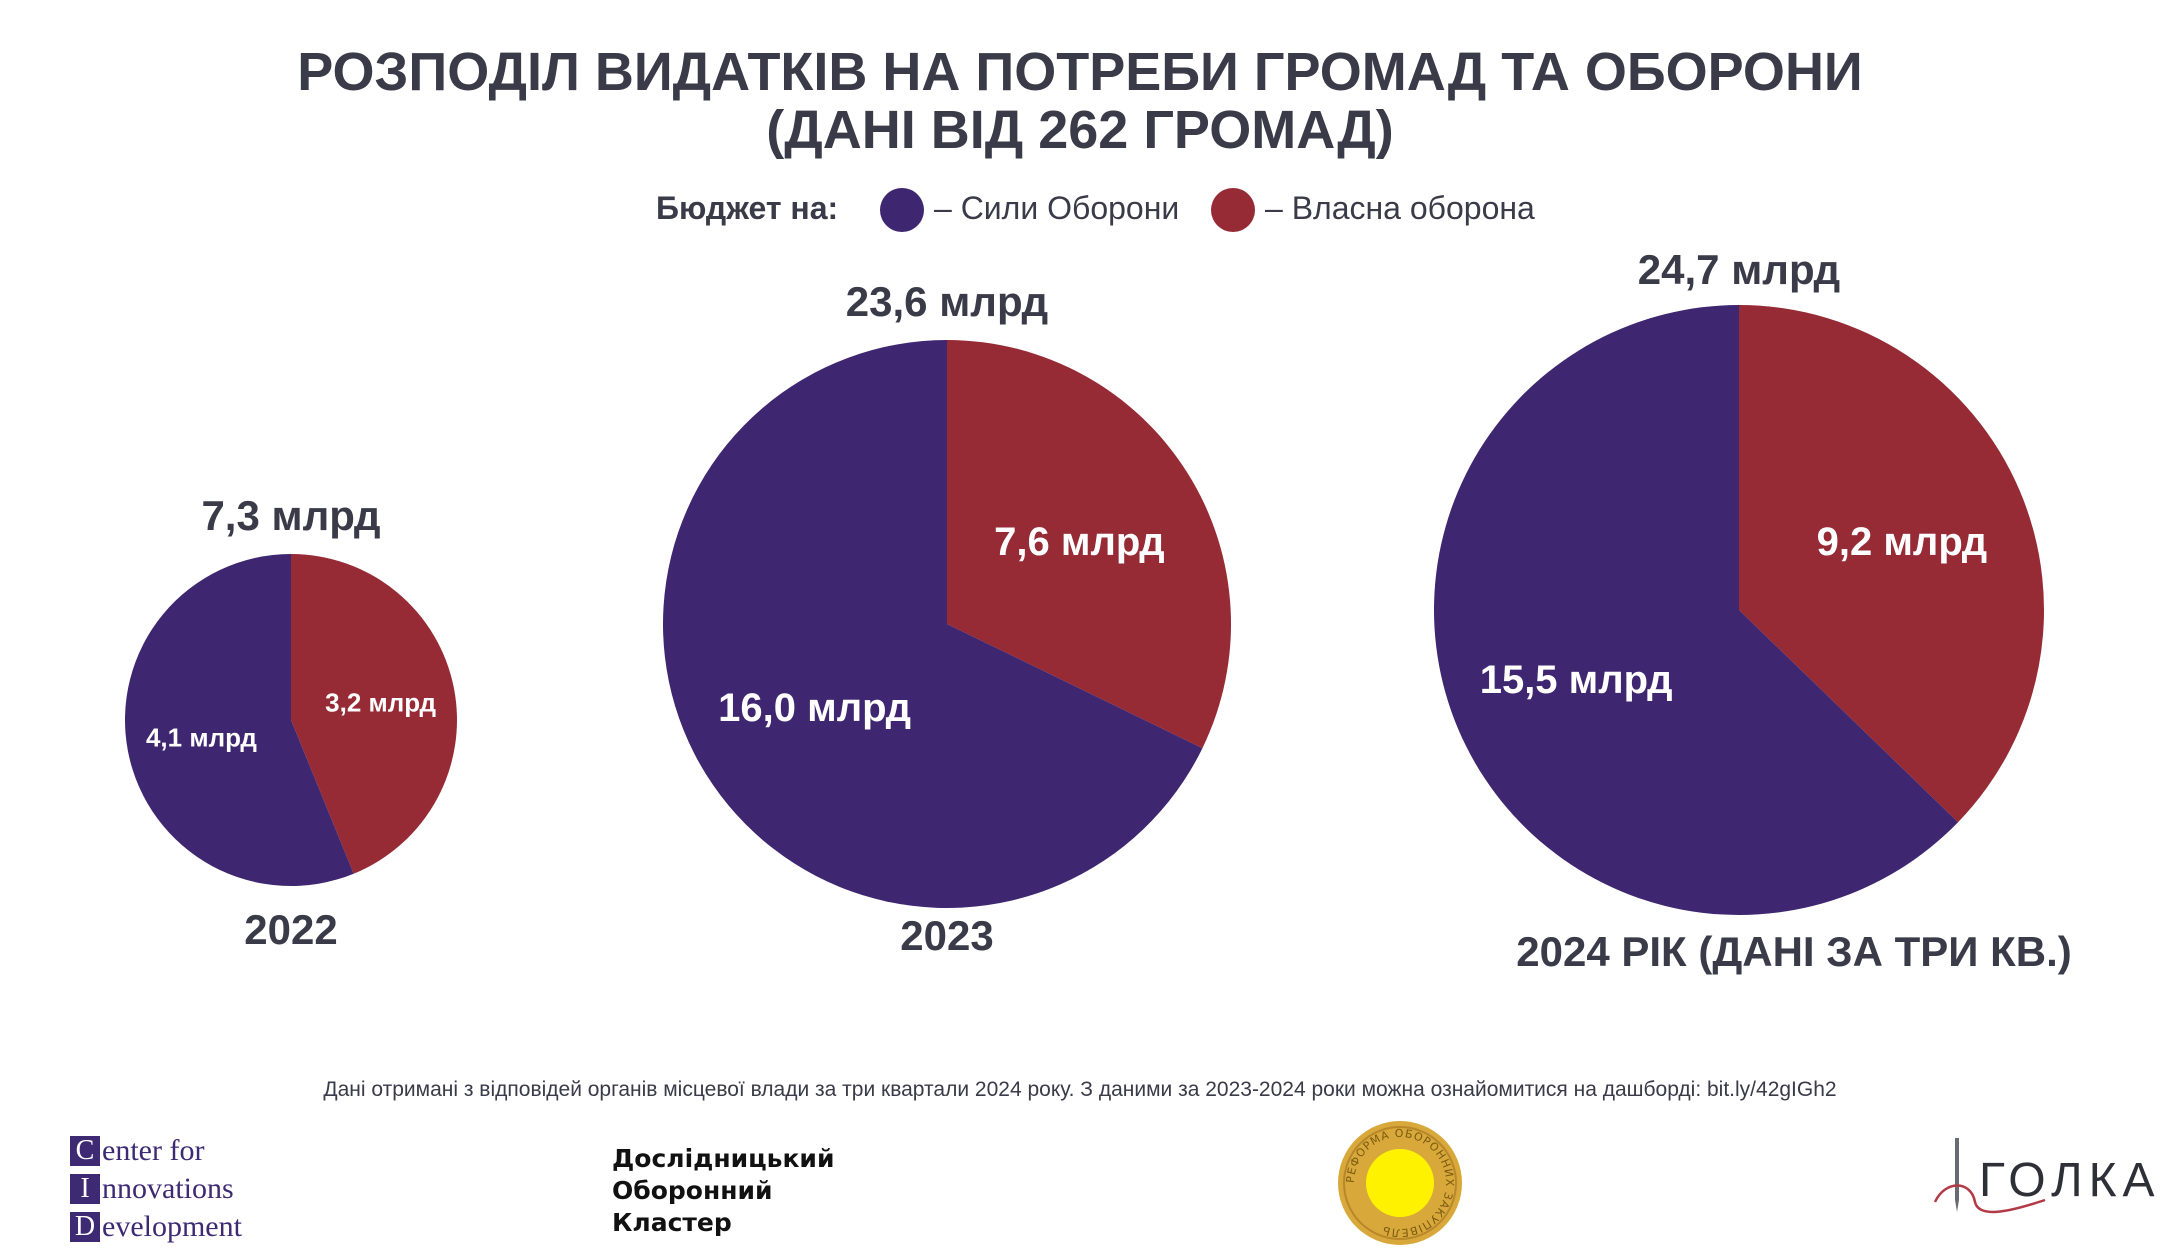  What do you see at coordinates (168, 1188) in the screenshot?
I see `cid-word: nnovations` at bounding box center [168, 1188].